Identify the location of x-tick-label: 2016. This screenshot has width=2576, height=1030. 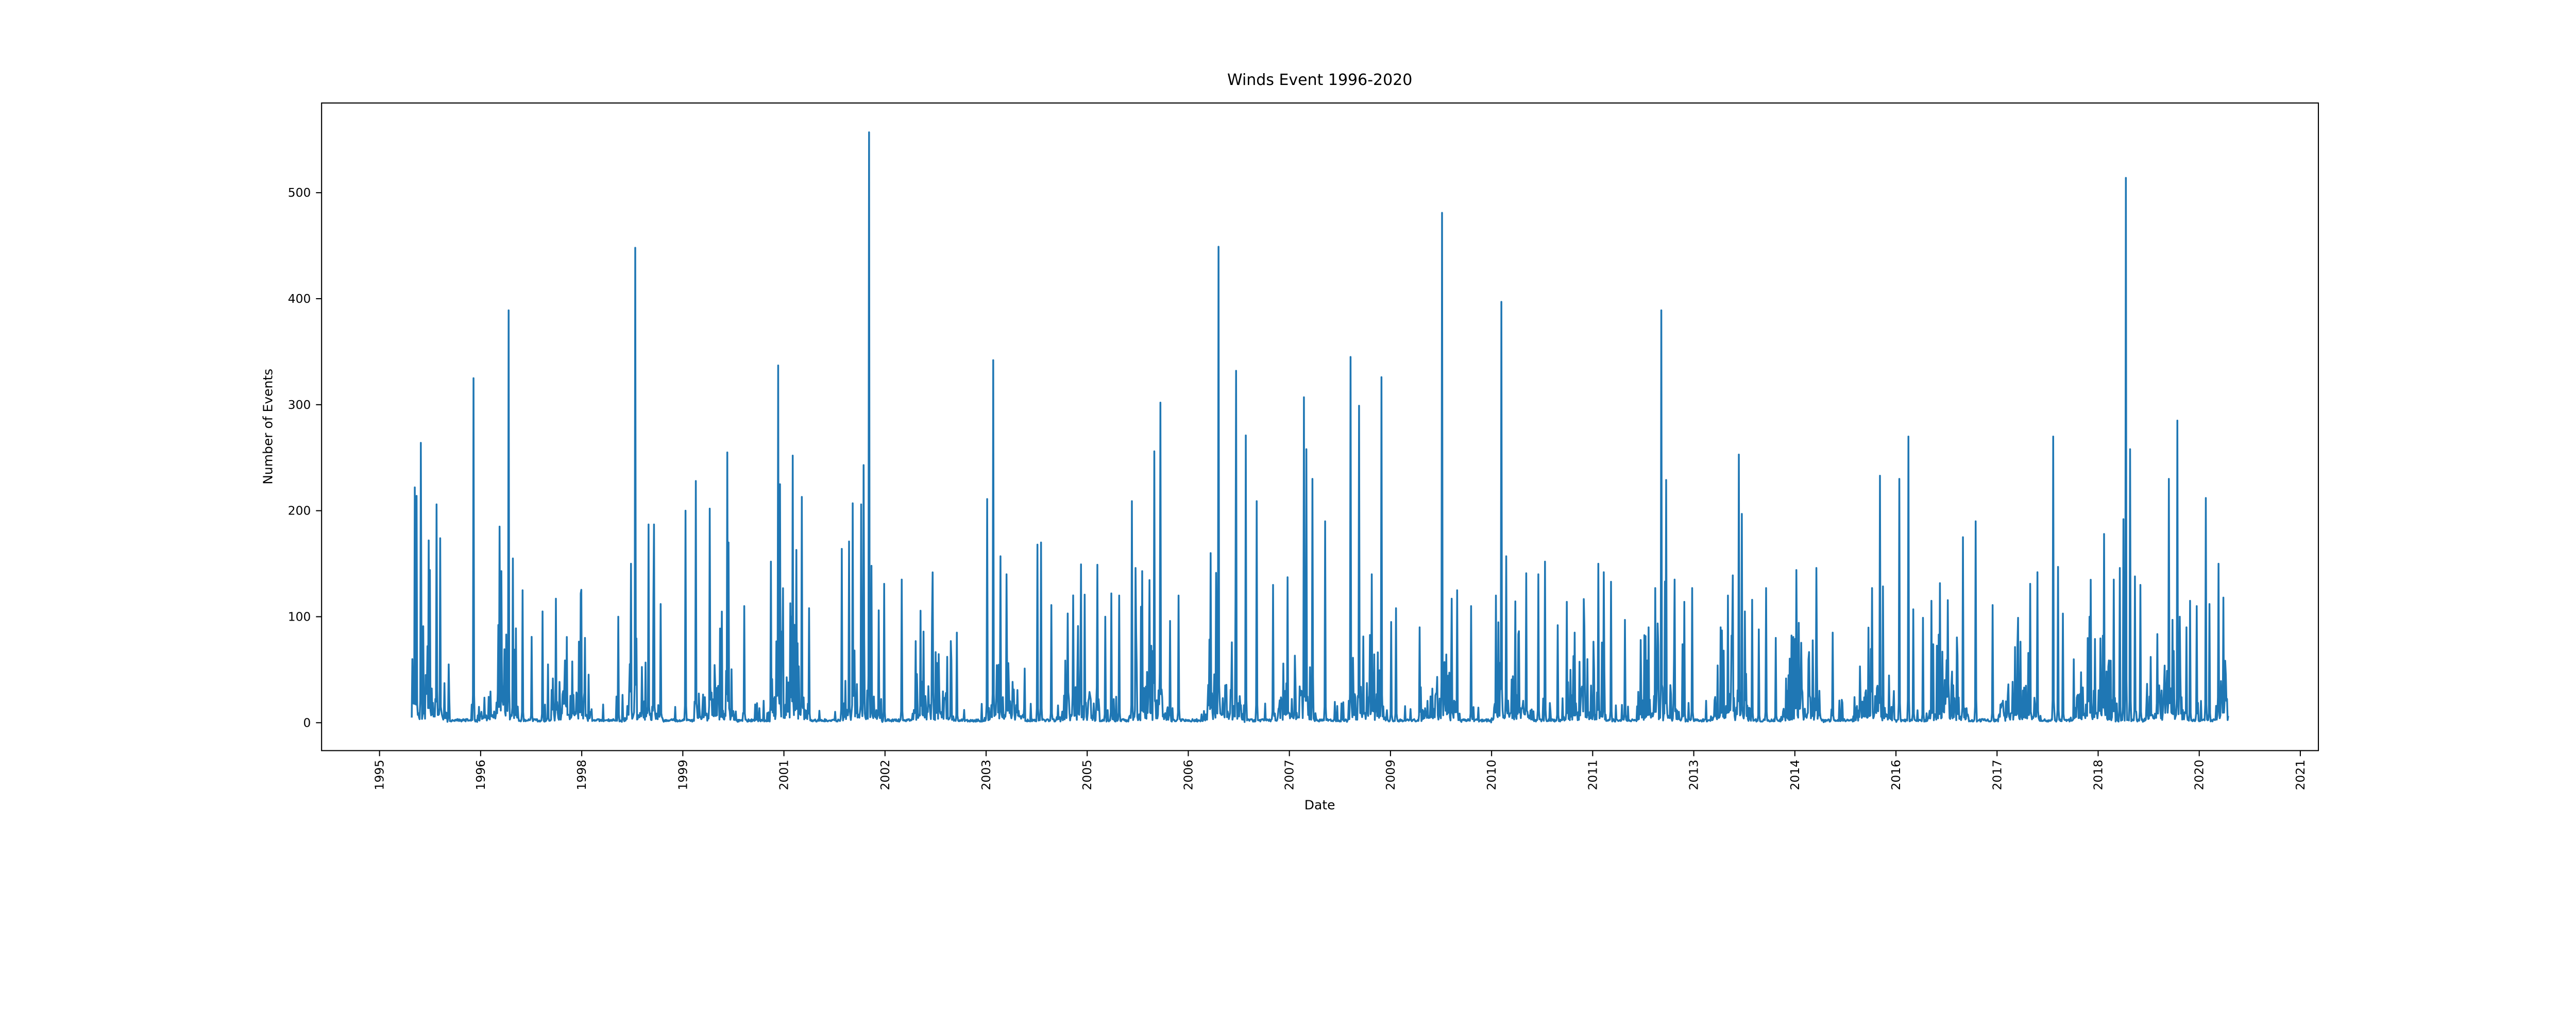
(1896, 775).